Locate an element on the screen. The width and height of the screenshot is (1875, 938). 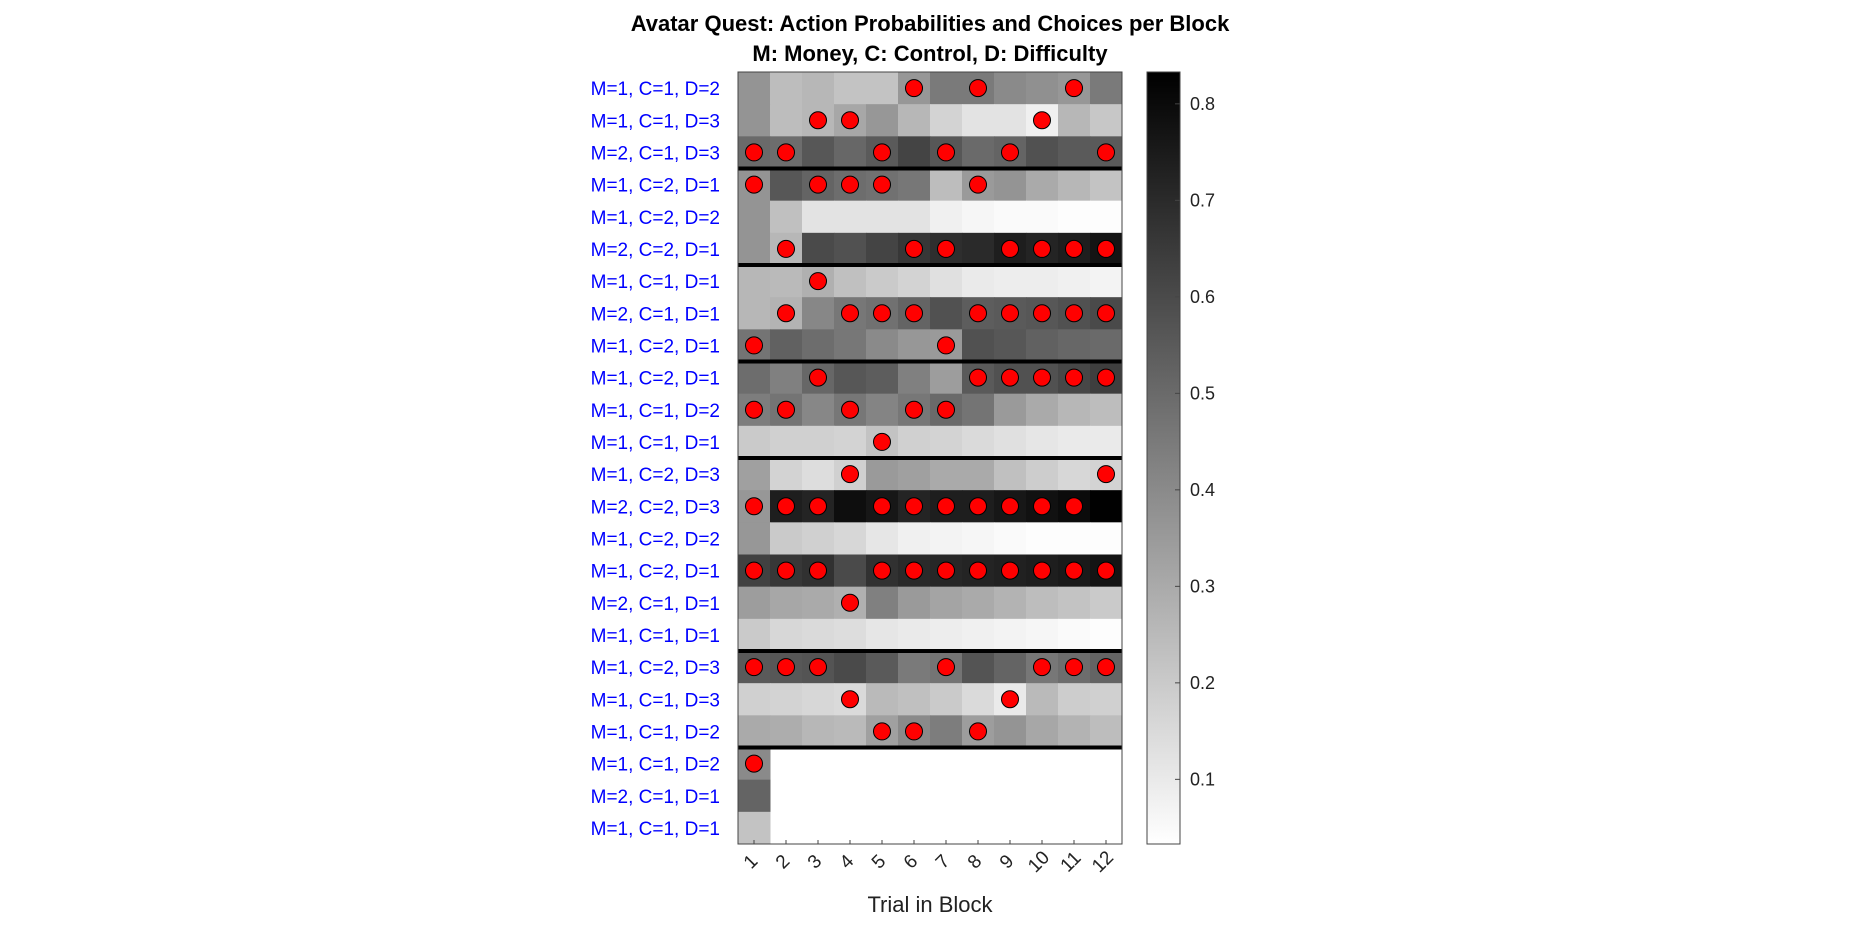
row-label: M=1, C=2, D=1 is located at coordinates (655, 186).